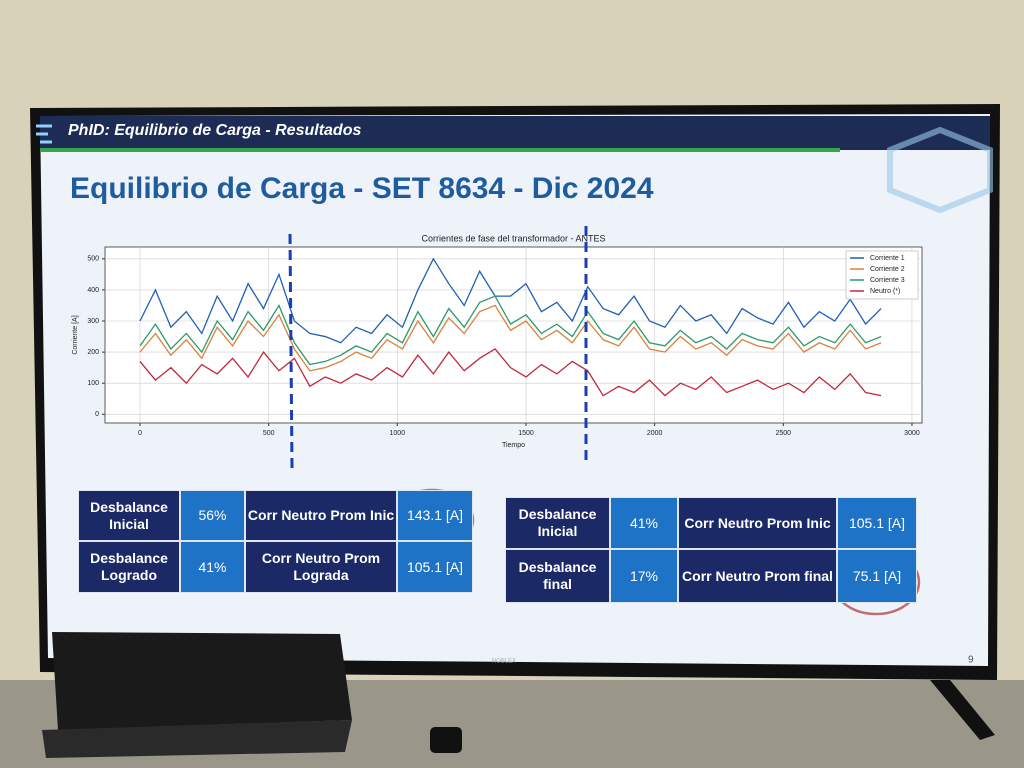  I want to click on table-value: 17%, so click(644, 576).